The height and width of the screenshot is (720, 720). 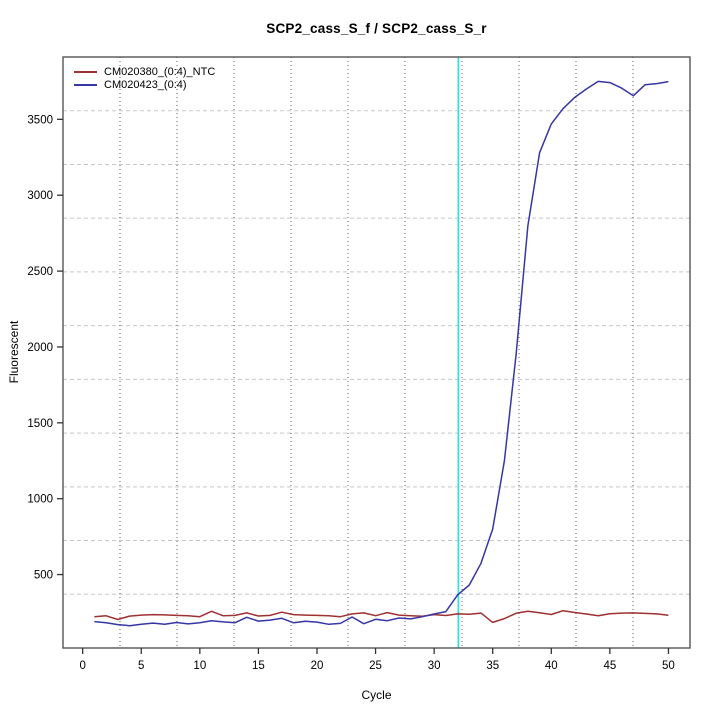 I want to click on x-tick-label: 50, so click(x=668, y=666).